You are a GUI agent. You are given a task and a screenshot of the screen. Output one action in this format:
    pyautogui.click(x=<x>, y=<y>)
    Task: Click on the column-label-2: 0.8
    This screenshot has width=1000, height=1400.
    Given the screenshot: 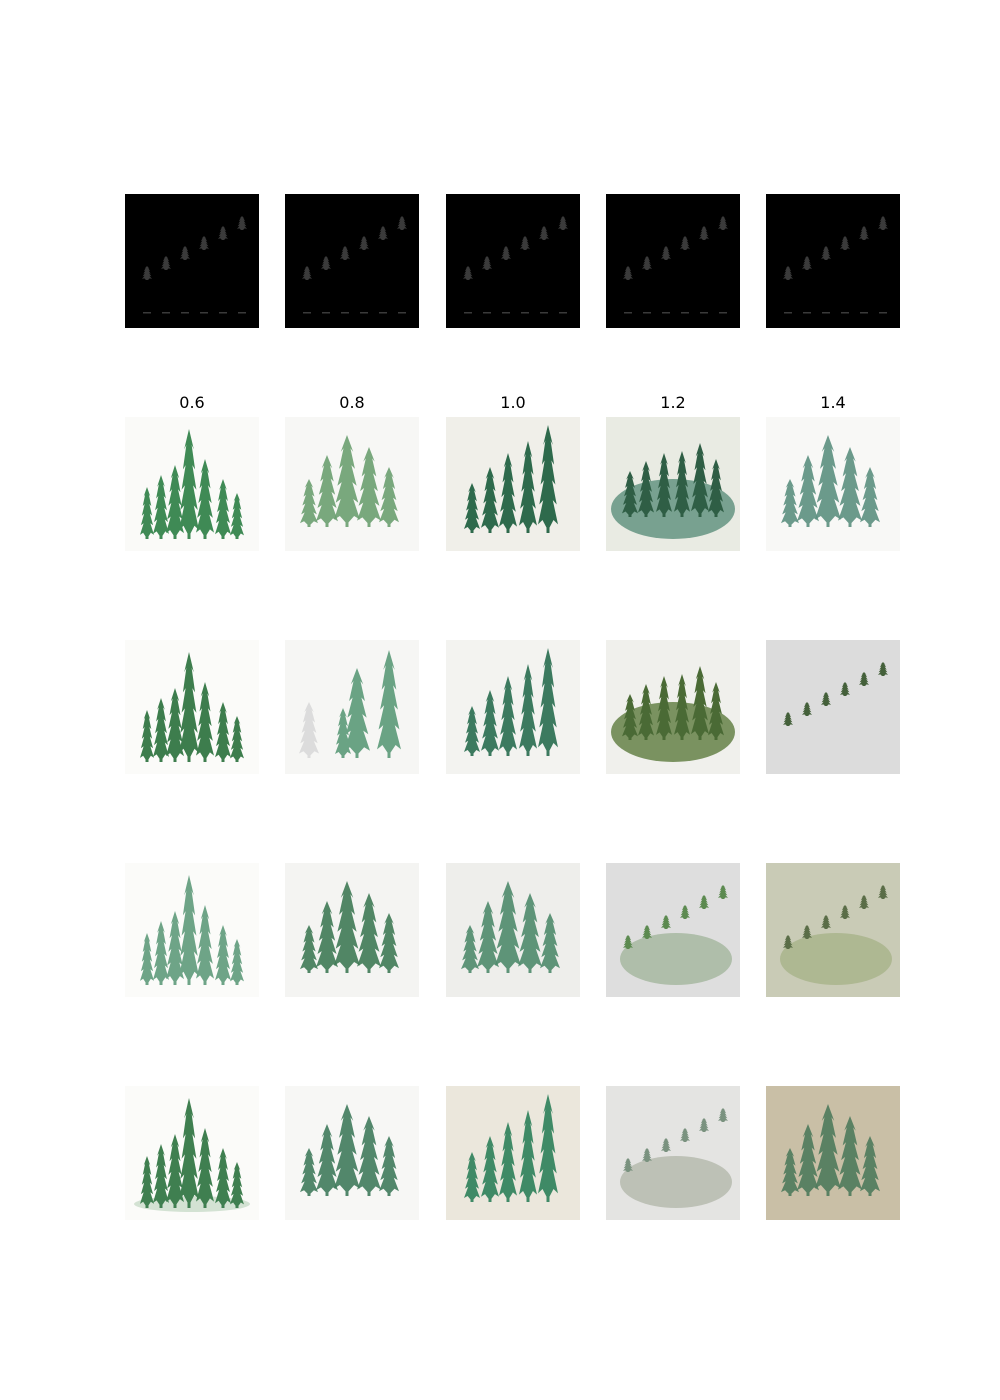 What is the action you would take?
    pyautogui.click(x=352, y=402)
    